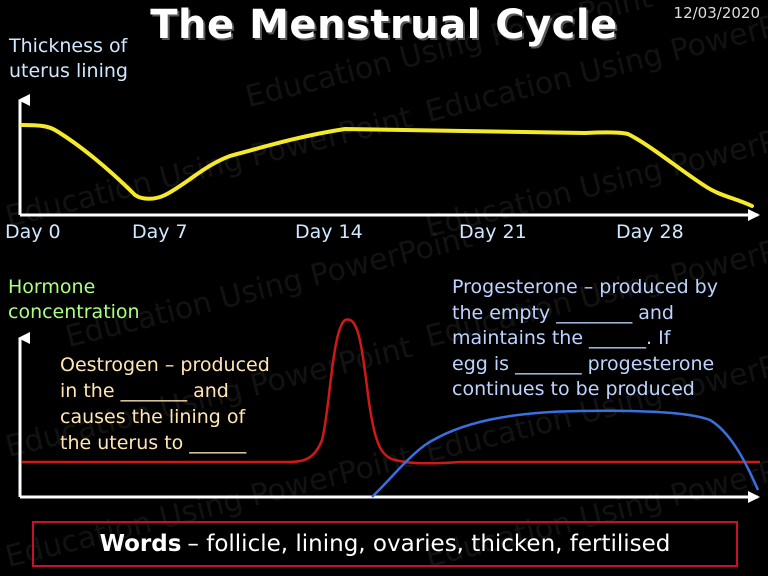  Describe the element at coordinates (68, 71) in the screenshot. I see `axis-label-line: uterus lining` at that location.